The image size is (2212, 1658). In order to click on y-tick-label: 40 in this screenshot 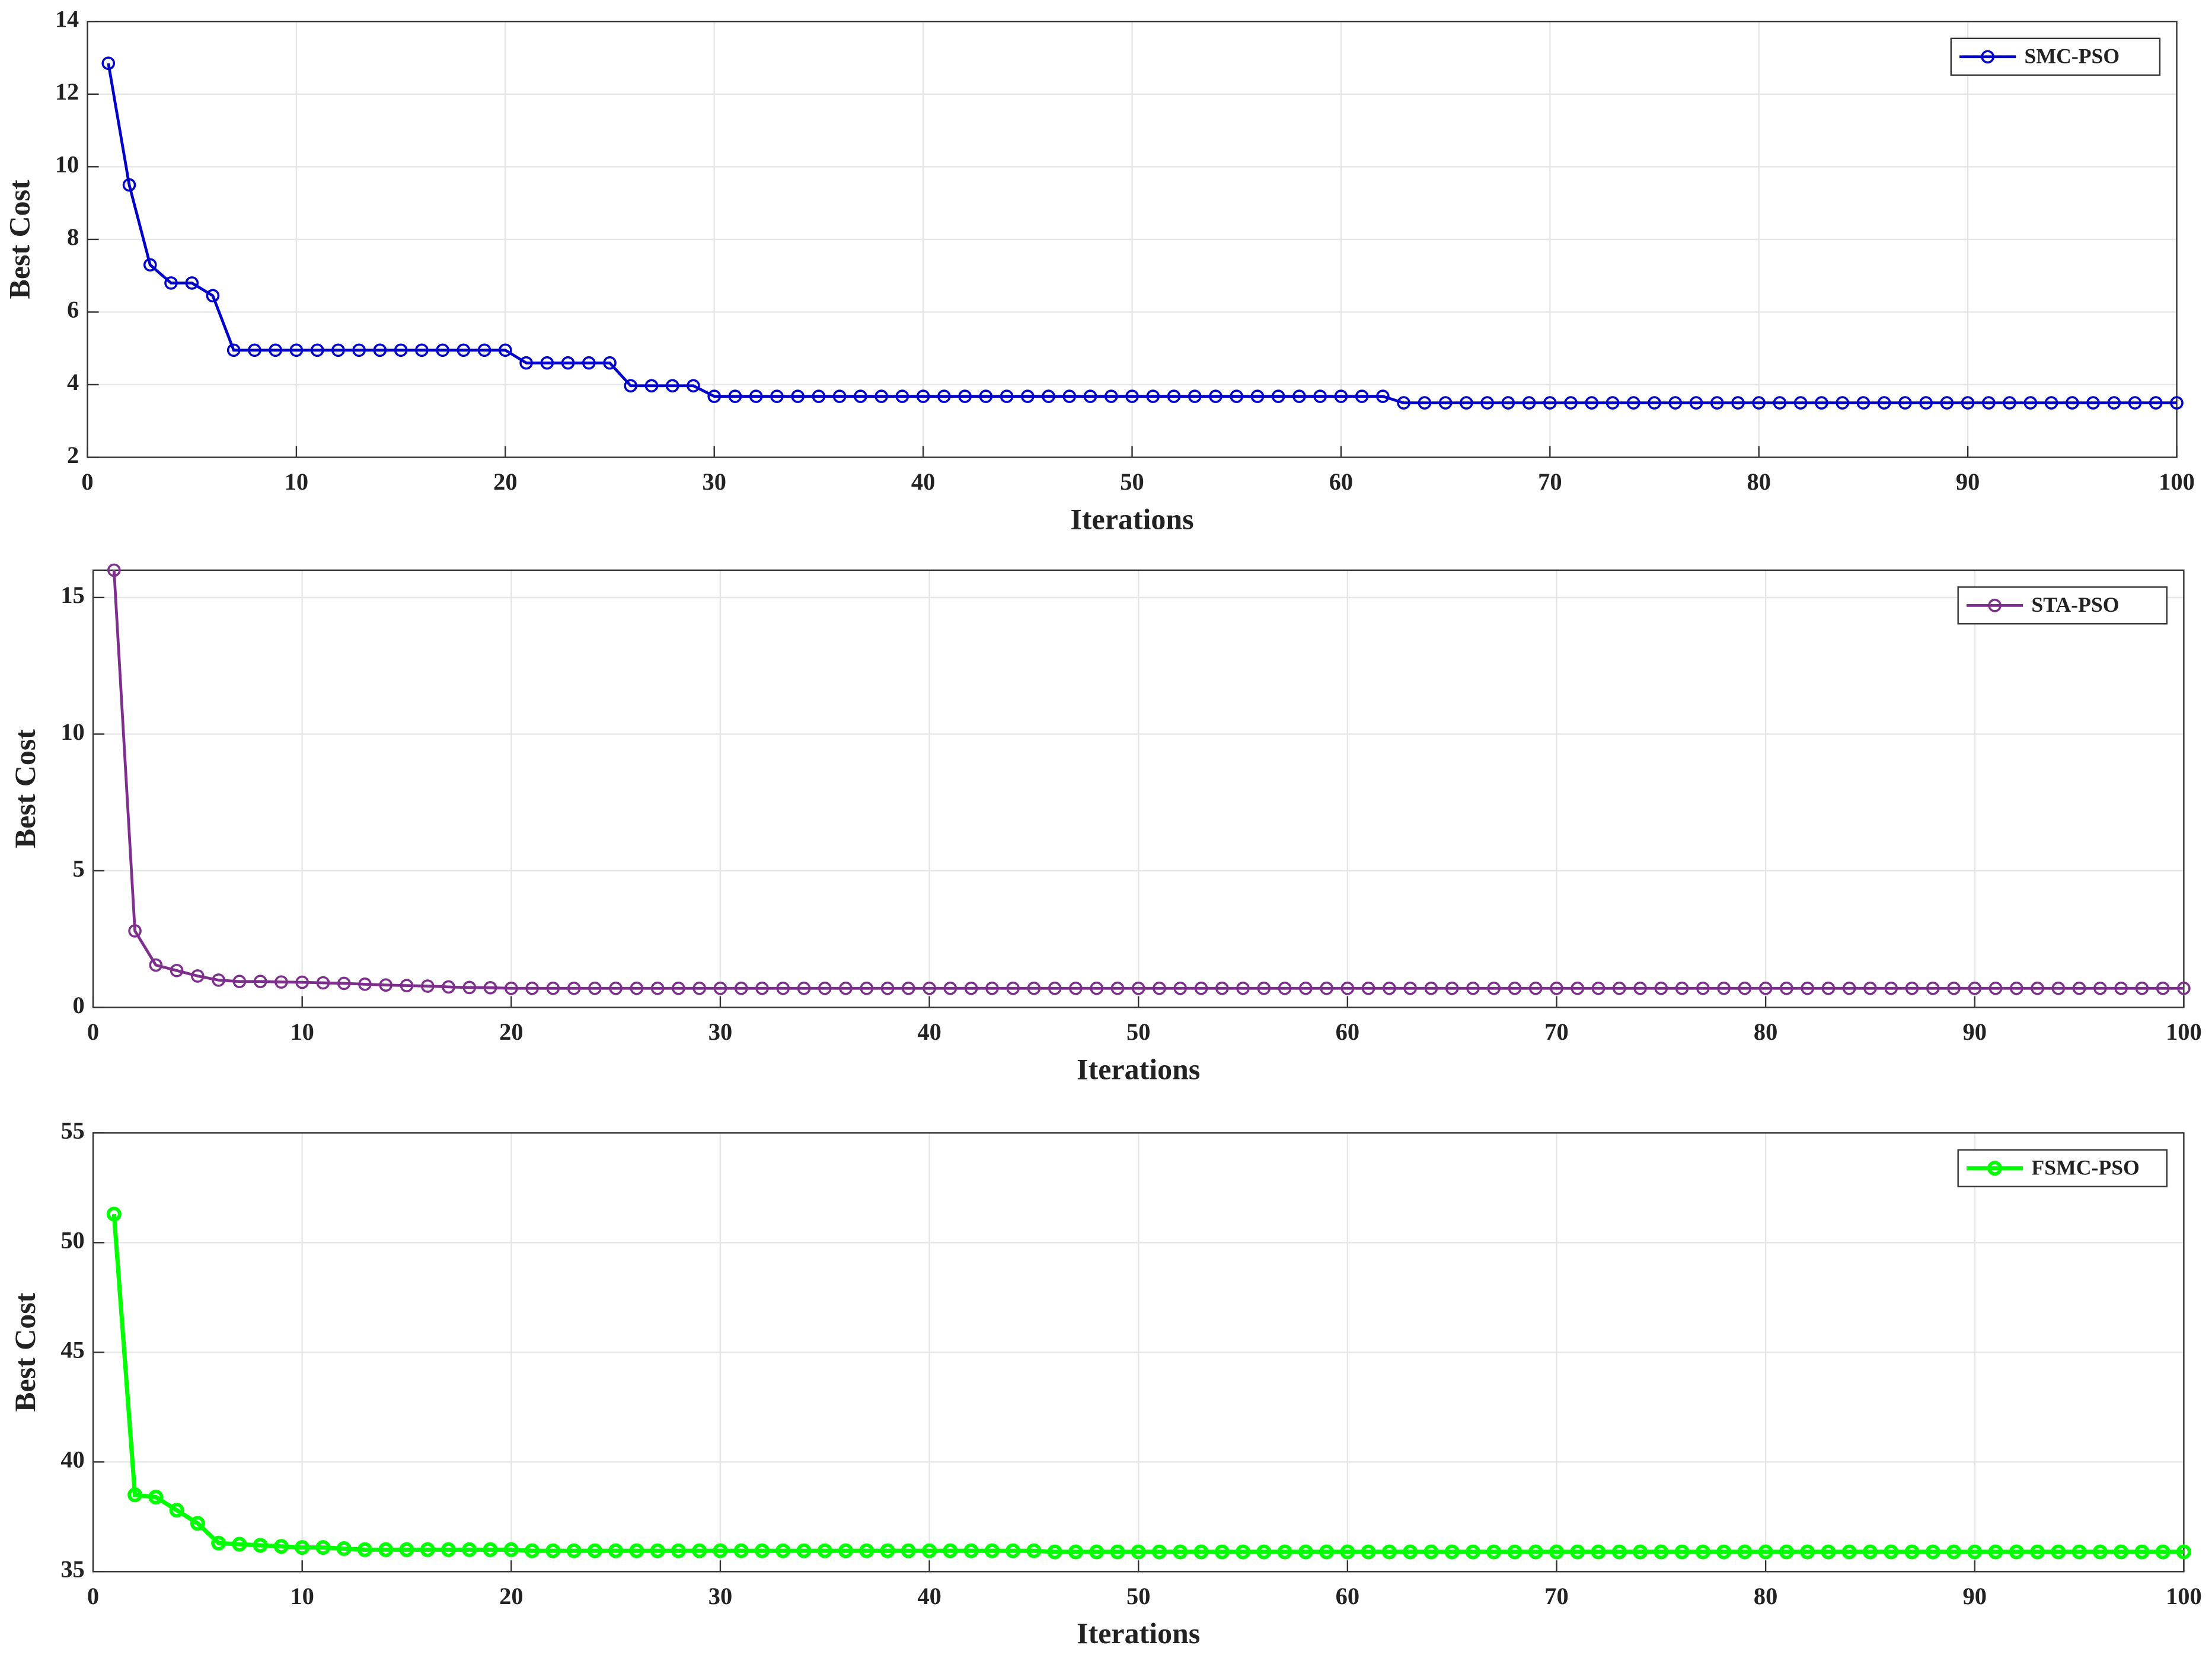, I will do `click(72, 1460)`.